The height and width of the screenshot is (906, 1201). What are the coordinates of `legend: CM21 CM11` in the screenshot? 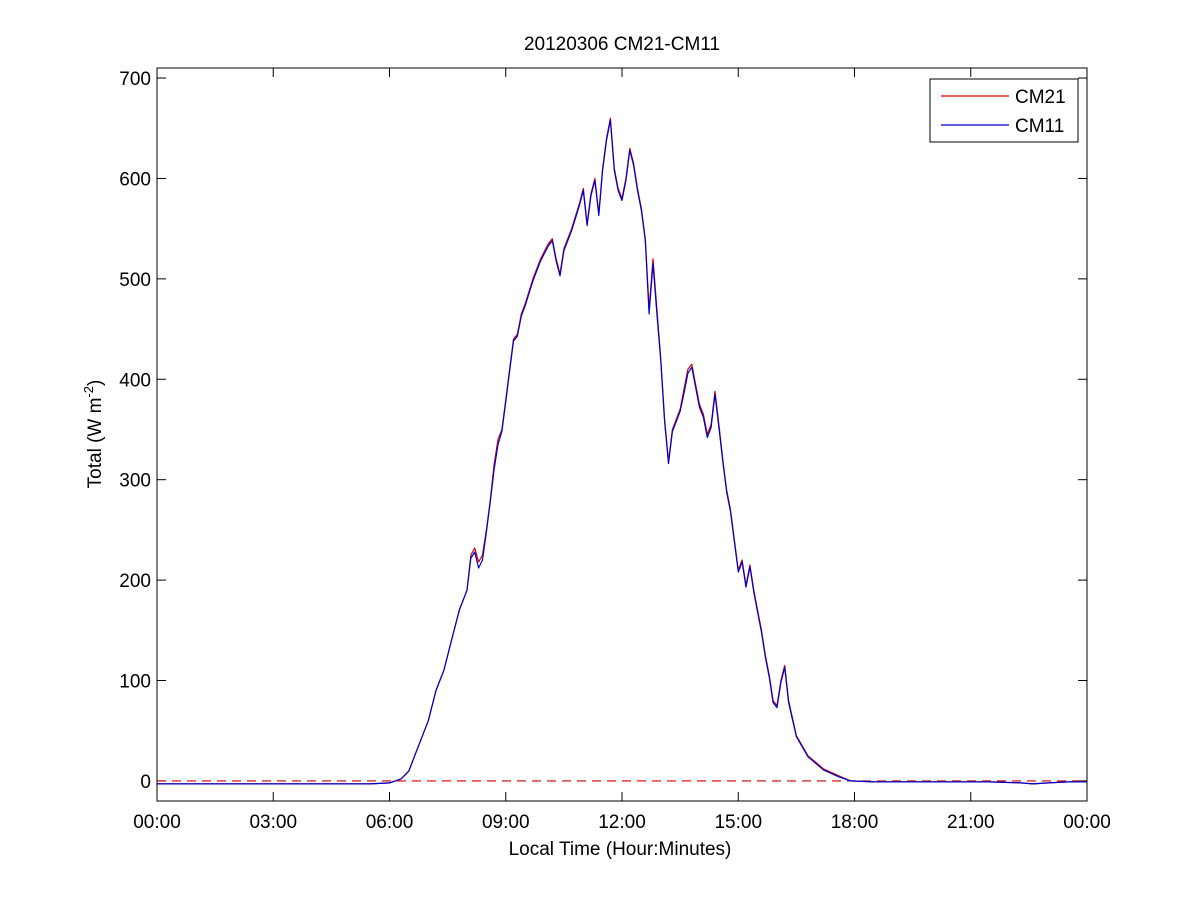 It's located at (1004, 110).